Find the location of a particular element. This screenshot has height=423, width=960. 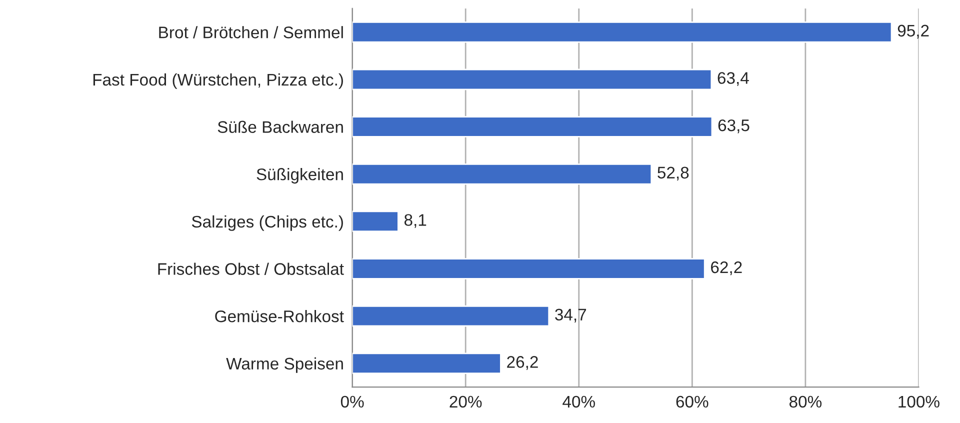

x-tick-label: 100% is located at coordinates (919, 402).